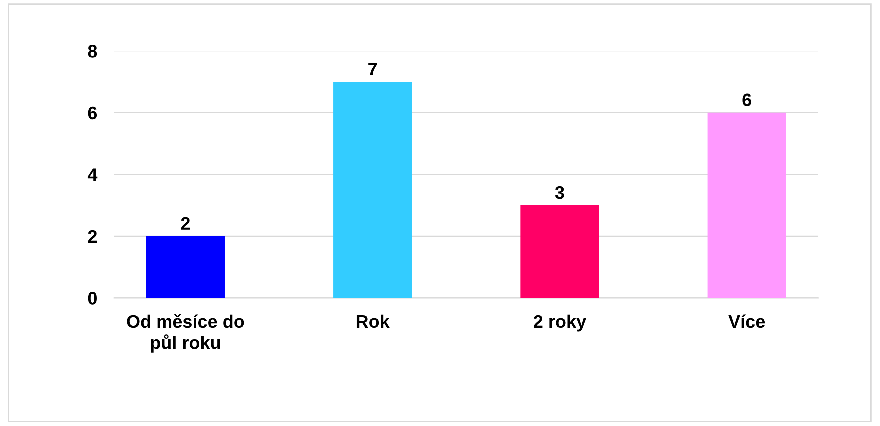 This screenshot has width=880, height=426. I want to click on data-label: 2, so click(185, 223).